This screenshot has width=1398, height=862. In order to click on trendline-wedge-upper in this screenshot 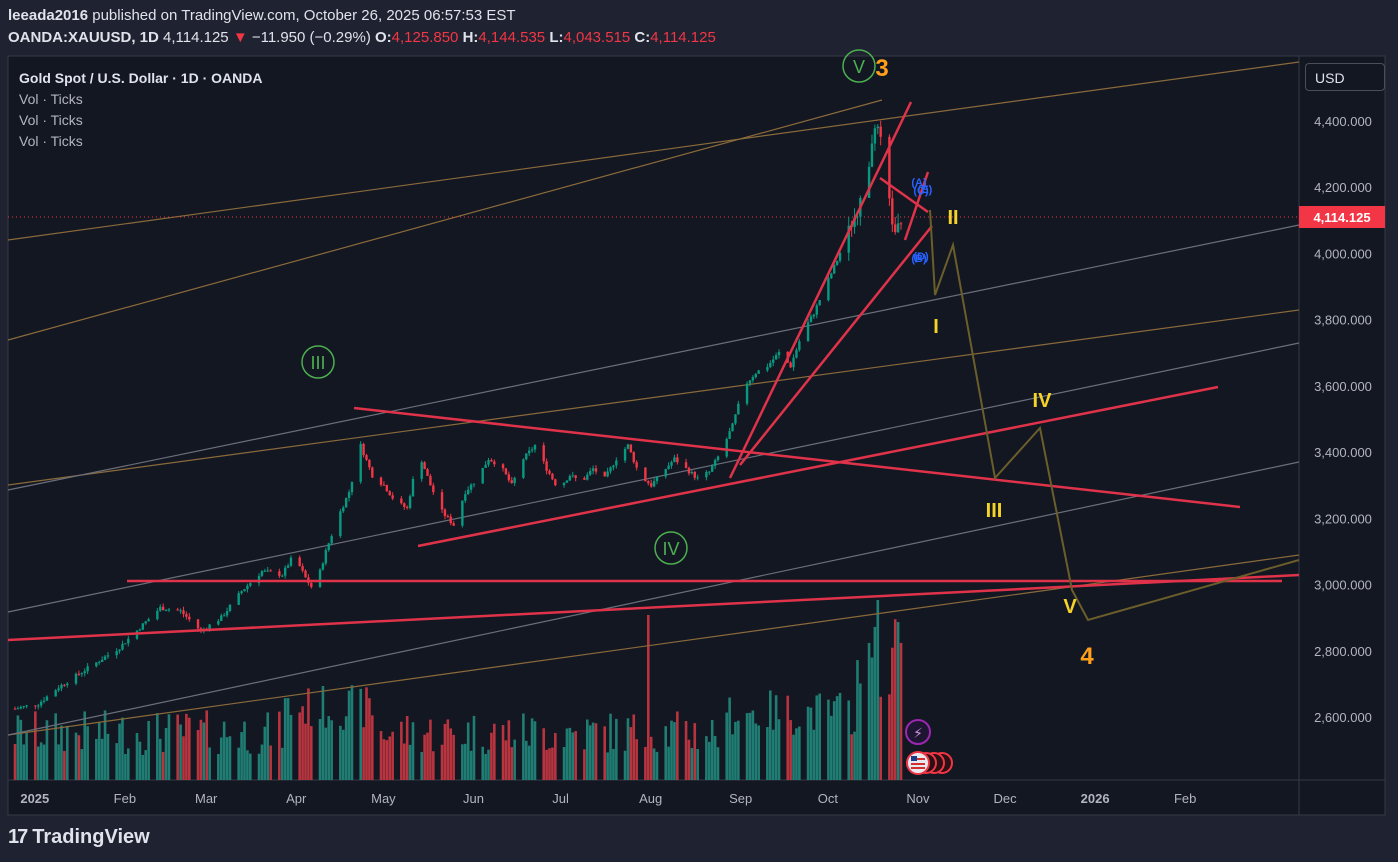, I will do `click(820, 290)`.